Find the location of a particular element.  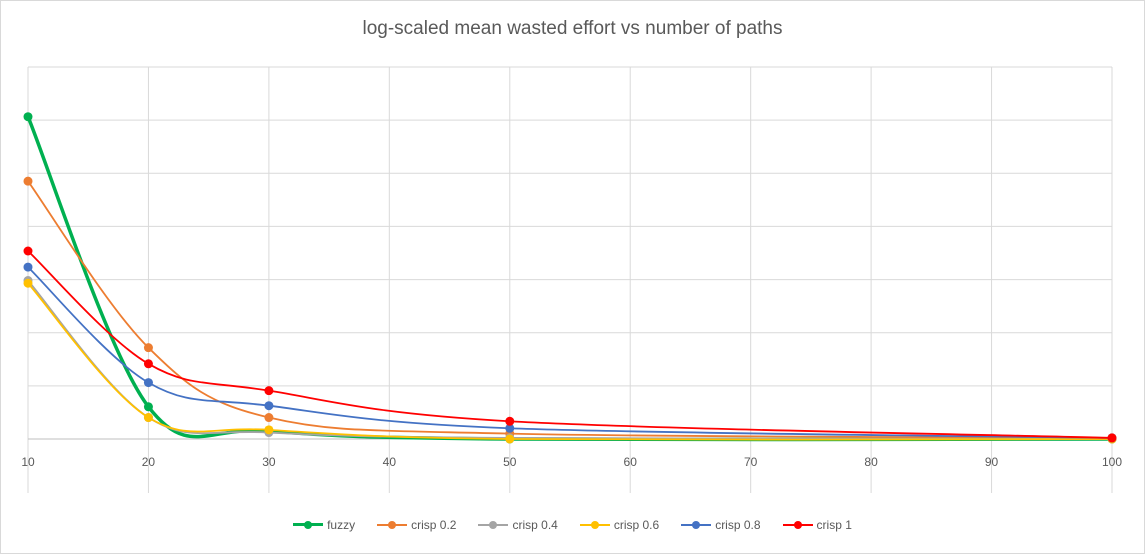

legend-entry: crisp 0.2 is located at coordinates (416, 525).